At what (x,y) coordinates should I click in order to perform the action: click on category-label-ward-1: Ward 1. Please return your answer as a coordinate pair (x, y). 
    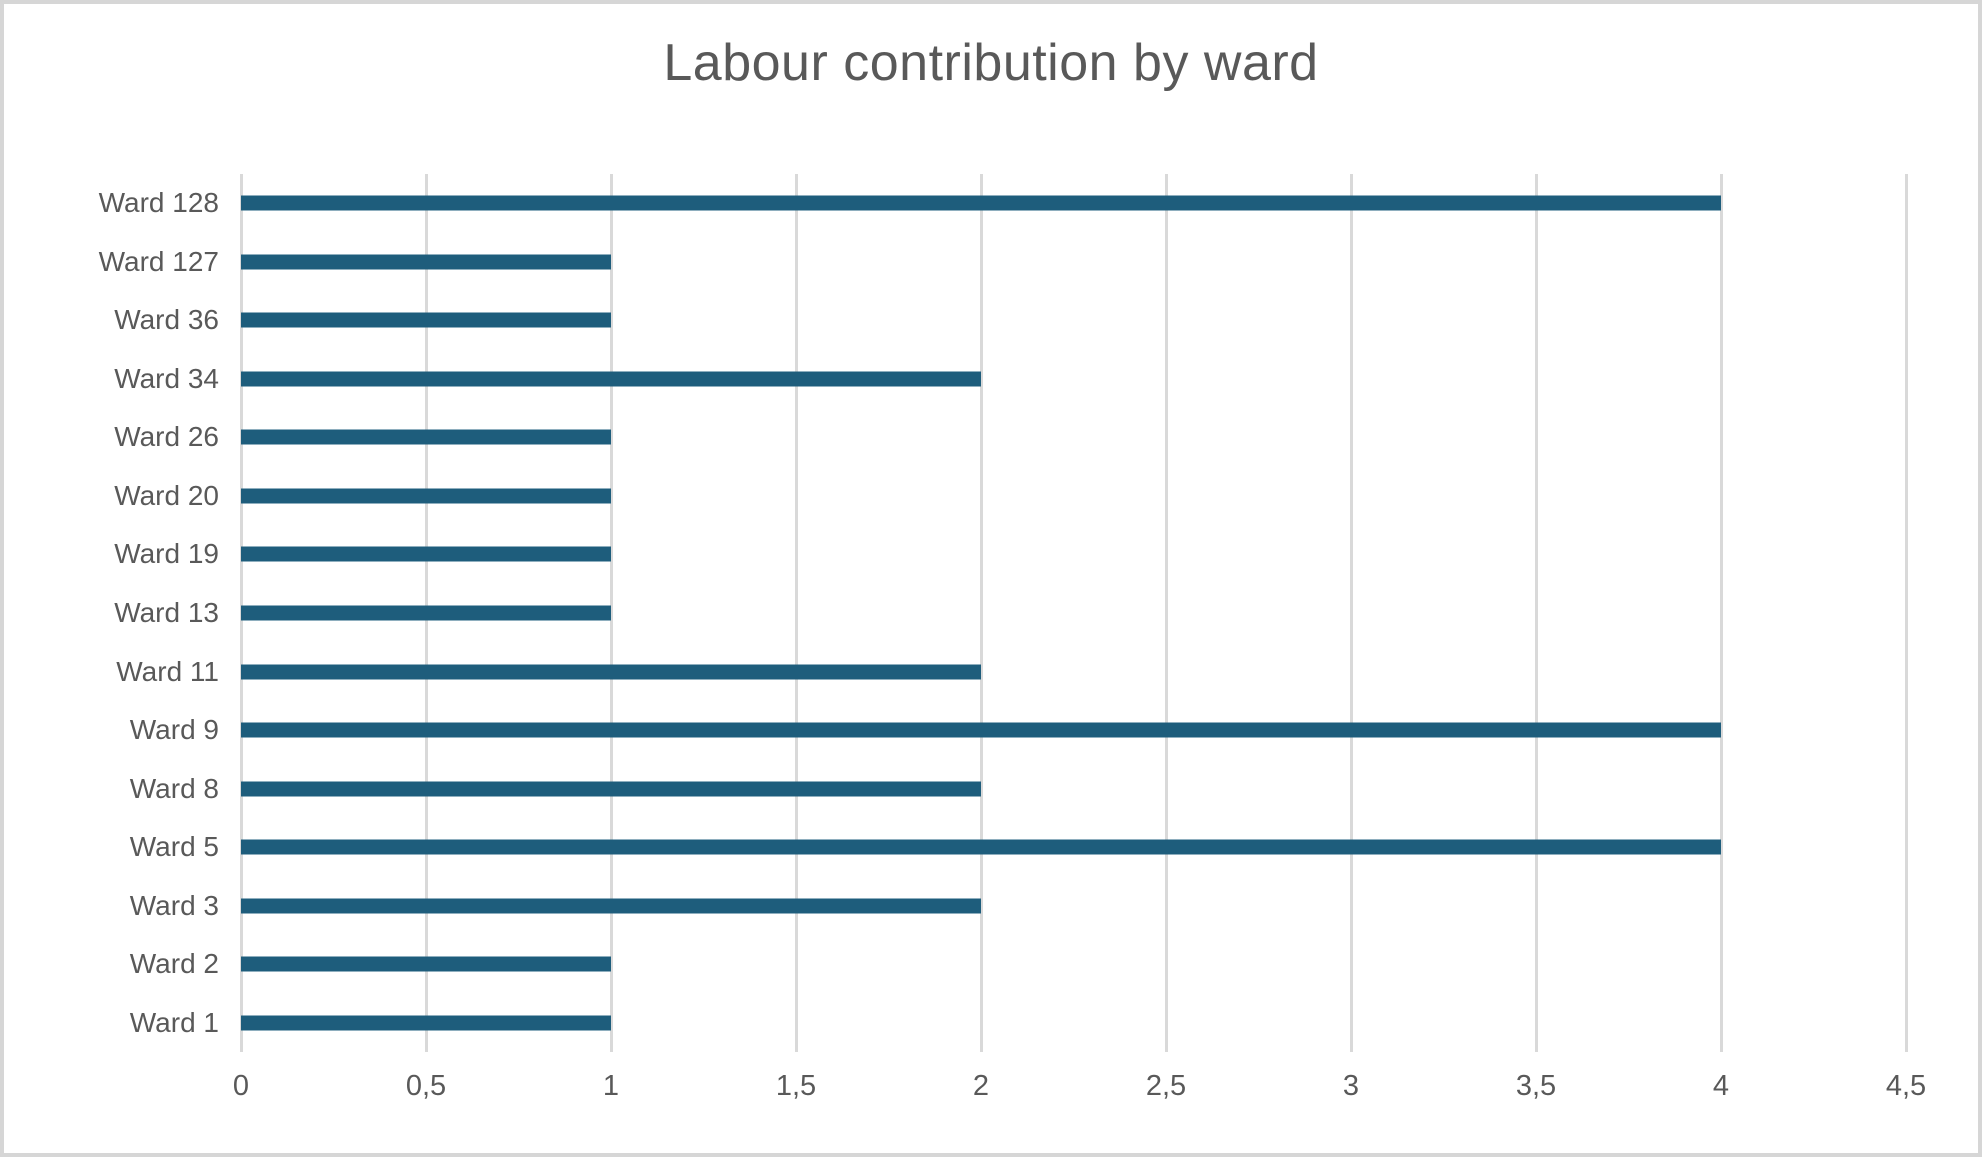
    Looking at the image, I should click on (174, 1022).